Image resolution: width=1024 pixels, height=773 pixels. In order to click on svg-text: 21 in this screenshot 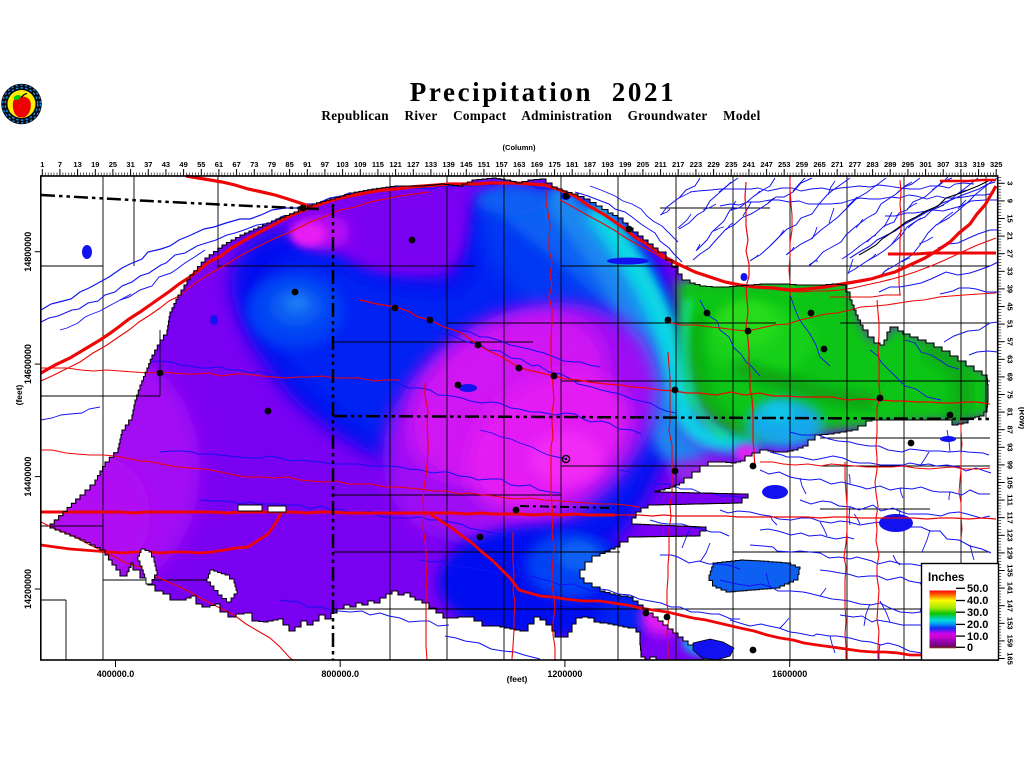, I will do `click(1010, 236)`.